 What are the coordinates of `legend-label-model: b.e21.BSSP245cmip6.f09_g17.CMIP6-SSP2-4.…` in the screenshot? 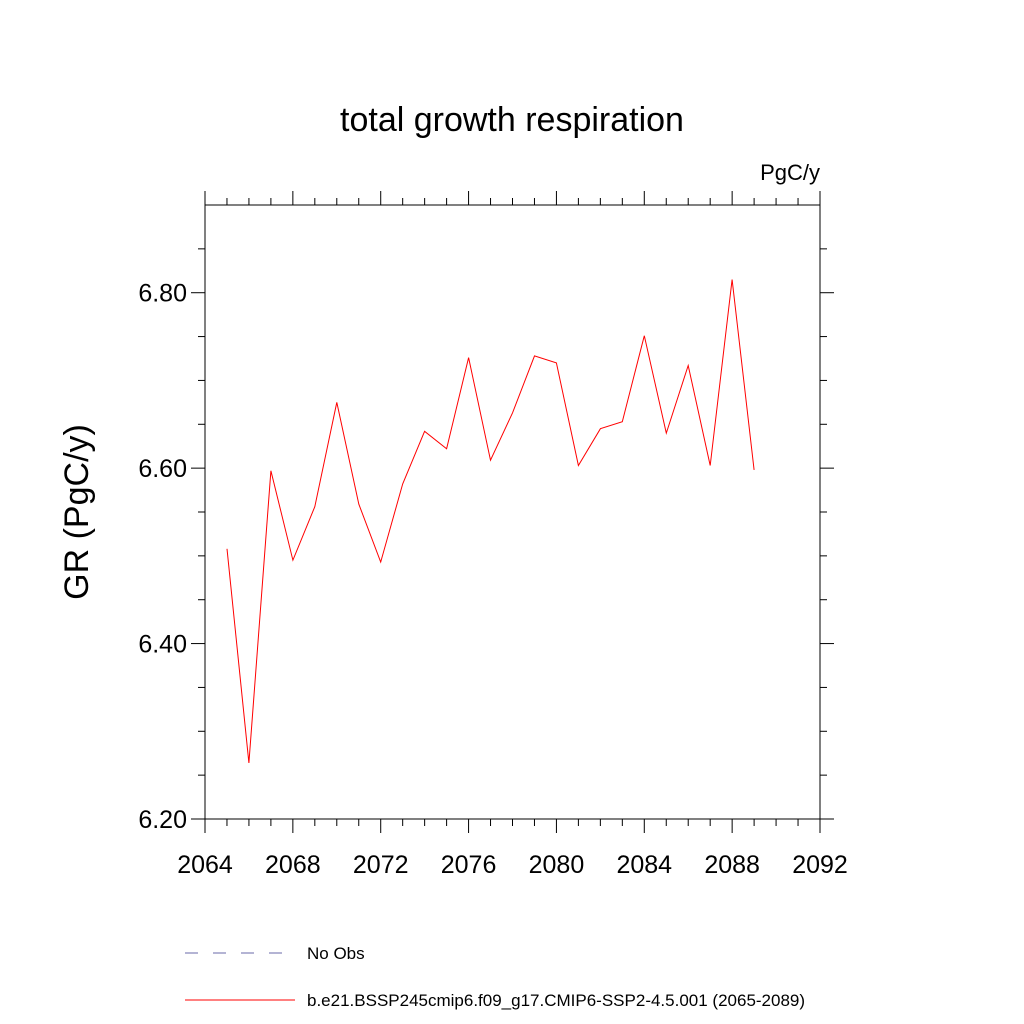 It's located at (556, 1000).